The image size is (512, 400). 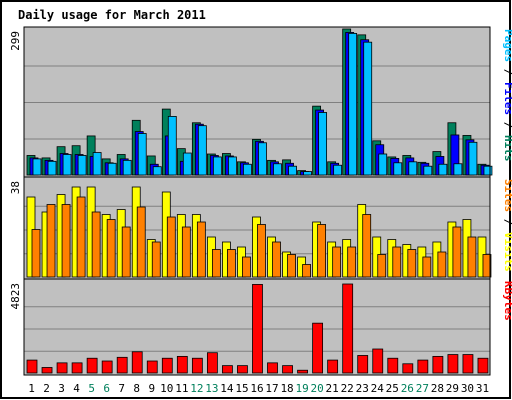 What do you see at coordinates (256, 388) in the screenshot?
I see `x-tick-label-16: 16` at bounding box center [256, 388].